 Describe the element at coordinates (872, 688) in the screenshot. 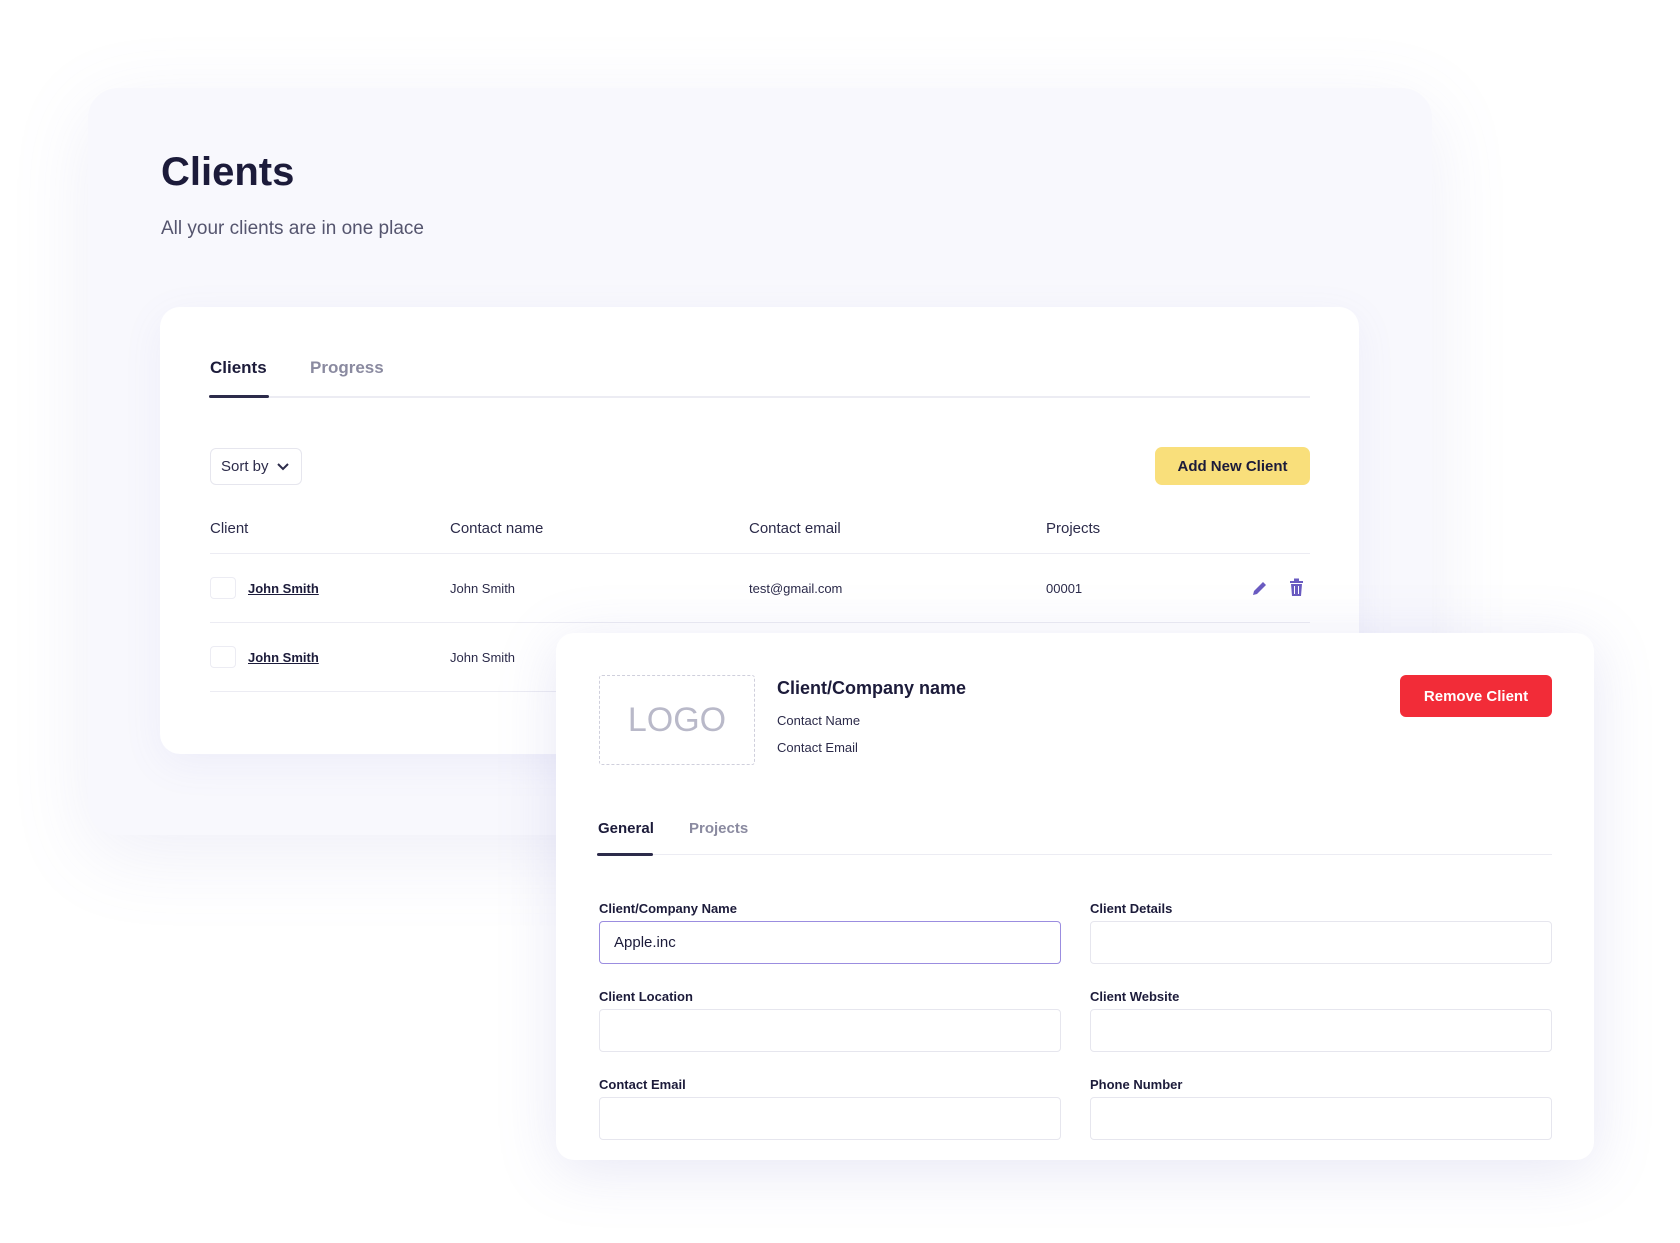

I see `company-name-heading: Client/Company name` at that location.